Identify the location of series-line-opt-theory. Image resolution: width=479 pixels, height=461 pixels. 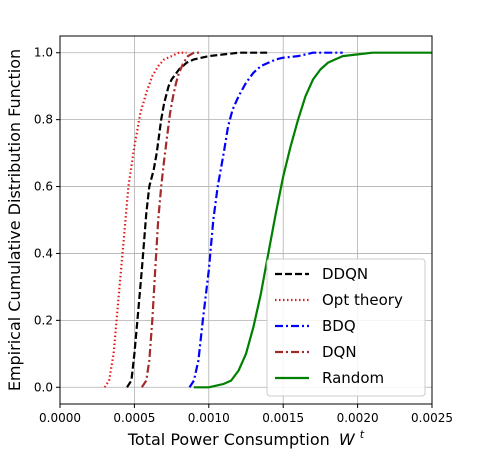
(145, 219).